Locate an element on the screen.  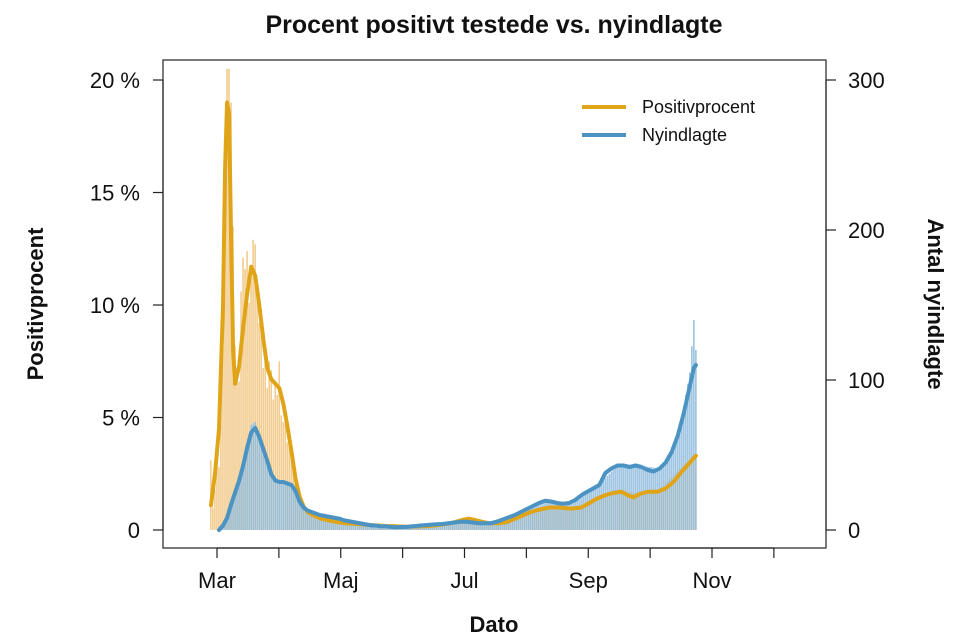
x-axis-title: Dato is located at coordinates (494, 624).